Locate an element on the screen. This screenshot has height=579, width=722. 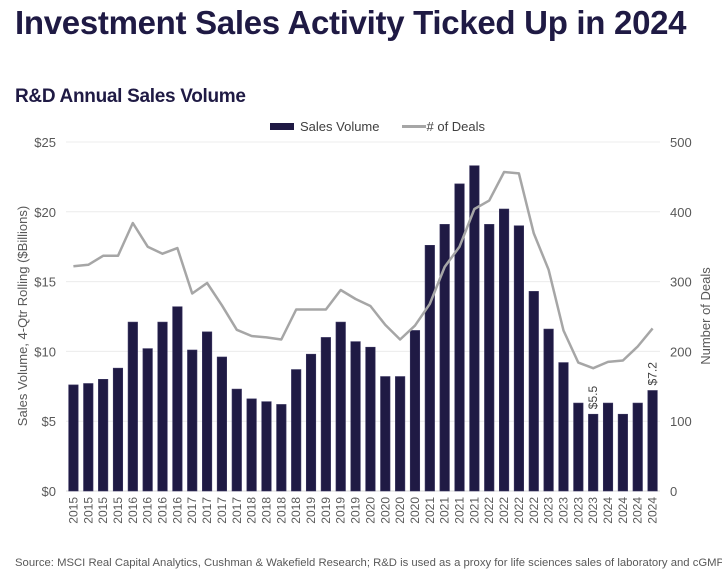
y-axis-left-title: Sales Volume, 4-Qtr Rolling ($Billions) is located at coordinates (22, 316).